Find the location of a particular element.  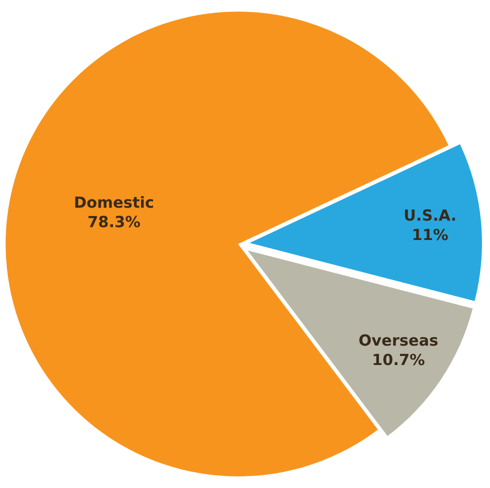

data-label: 11% is located at coordinates (431, 234).